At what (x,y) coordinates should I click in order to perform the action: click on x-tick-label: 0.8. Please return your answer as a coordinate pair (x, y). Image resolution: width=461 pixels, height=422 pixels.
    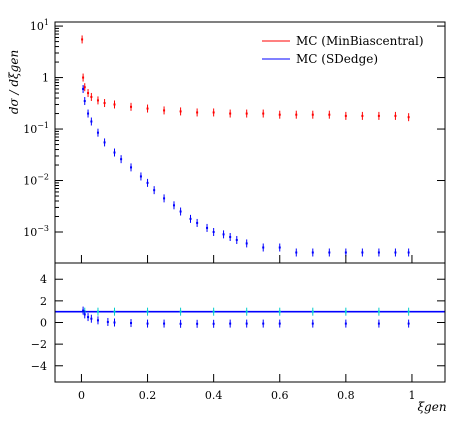
    Looking at the image, I should click on (346, 395).